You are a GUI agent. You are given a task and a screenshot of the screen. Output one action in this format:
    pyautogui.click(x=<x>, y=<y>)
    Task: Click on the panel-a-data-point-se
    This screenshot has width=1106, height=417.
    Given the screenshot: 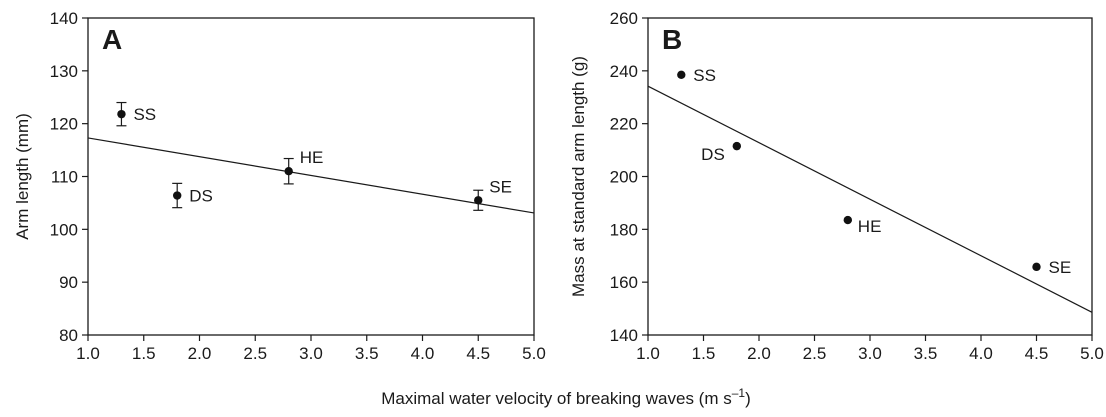 What is the action you would take?
    pyautogui.click(x=478, y=200)
    